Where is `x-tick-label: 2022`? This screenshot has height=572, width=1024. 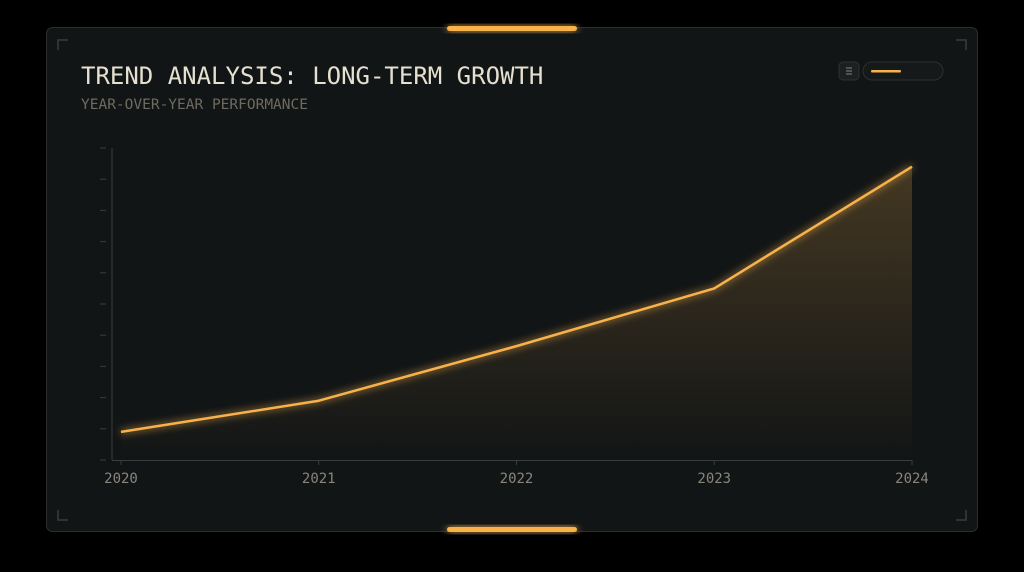 x-tick-label: 2022 is located at coordinates (517, 479).